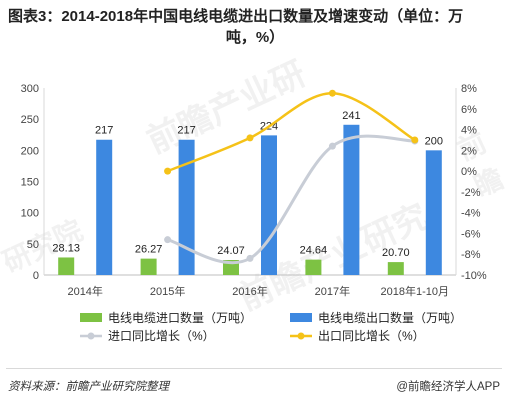 Image resolution: width=508 pixels, height=400 pixels. Describe the element at coordinates (231, 251) in the screenshot. I see `import-bar-label: 24.07` at that location.